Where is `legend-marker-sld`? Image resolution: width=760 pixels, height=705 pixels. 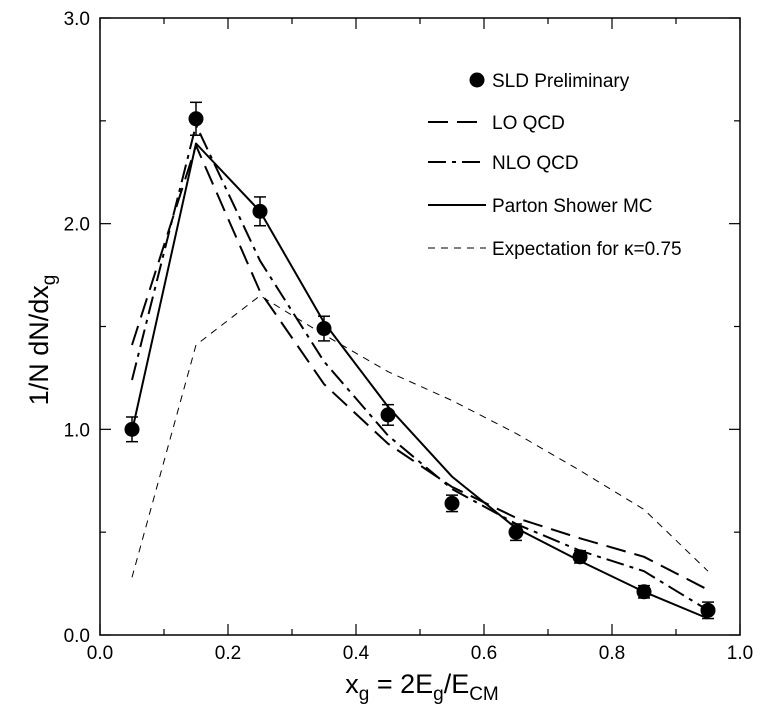 legend-marker-sld is located at coordinates (477, 80).